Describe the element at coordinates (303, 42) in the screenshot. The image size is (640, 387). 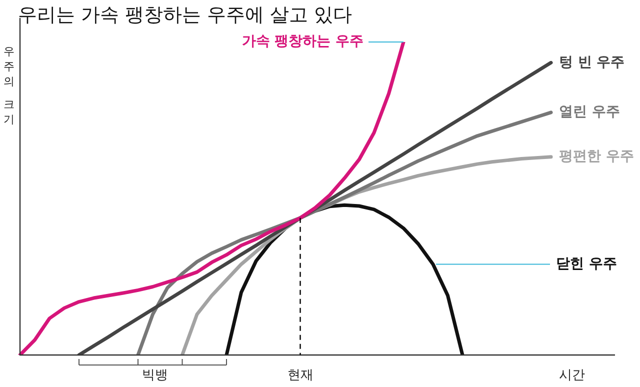
I see `text: 가속 팽창하는 우주` at that location.